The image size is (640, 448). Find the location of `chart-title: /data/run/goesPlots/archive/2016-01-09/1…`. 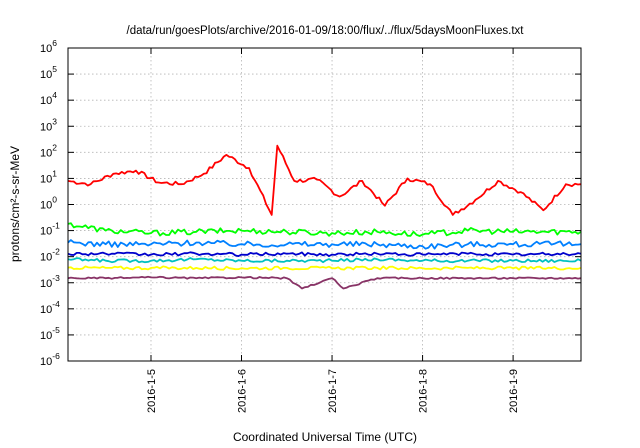

chart-title: /data/run/goesPlots/archive/2016-01-09/1… is located at coordinates (326, 31).